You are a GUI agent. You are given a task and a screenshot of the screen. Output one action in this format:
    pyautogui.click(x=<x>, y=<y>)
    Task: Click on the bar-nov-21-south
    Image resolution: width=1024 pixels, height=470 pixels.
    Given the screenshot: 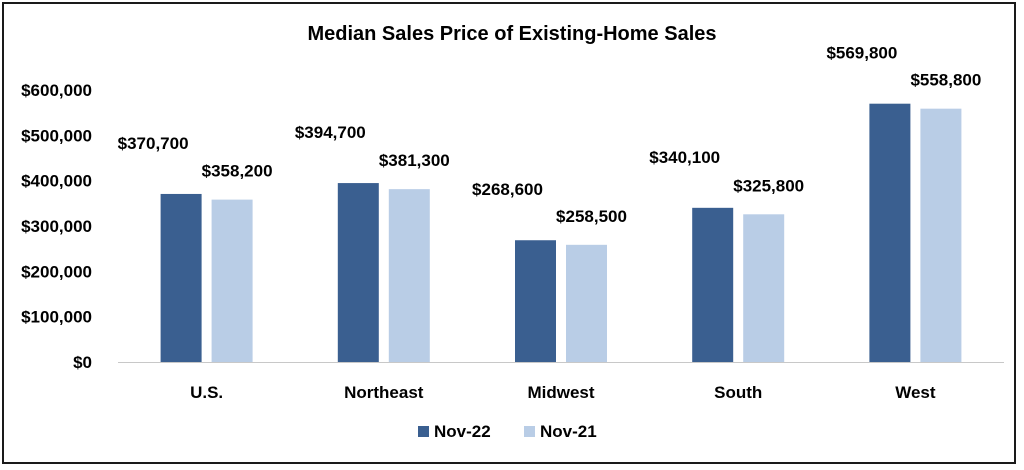 What is the action you would take?
    pyautogui.click(x=764, y=288)
    